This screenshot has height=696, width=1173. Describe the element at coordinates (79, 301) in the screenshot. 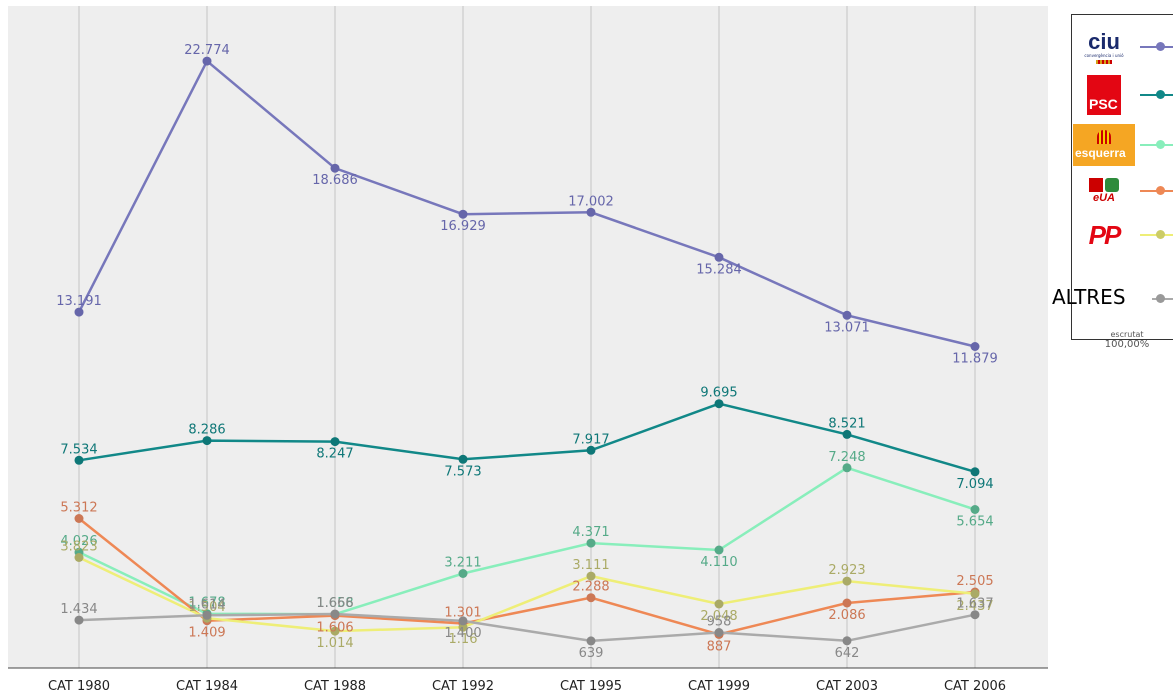

I see `data-label: 13.191` at that location.